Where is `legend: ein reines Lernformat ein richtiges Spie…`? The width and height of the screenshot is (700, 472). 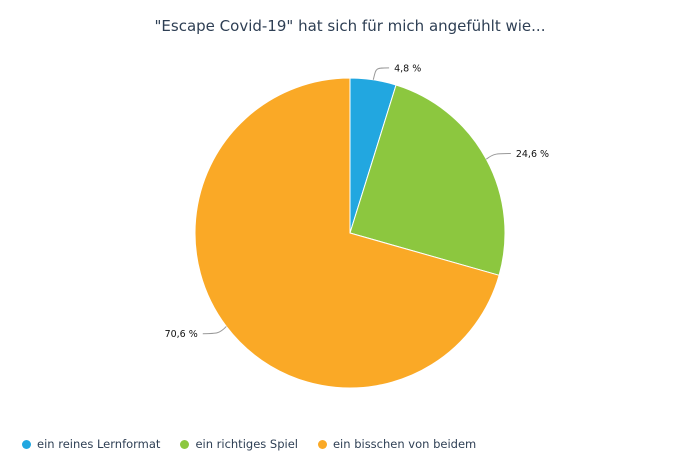
legend: ein reines Lernformat ein richtiges Spie… is located at coordinates (249, 444).